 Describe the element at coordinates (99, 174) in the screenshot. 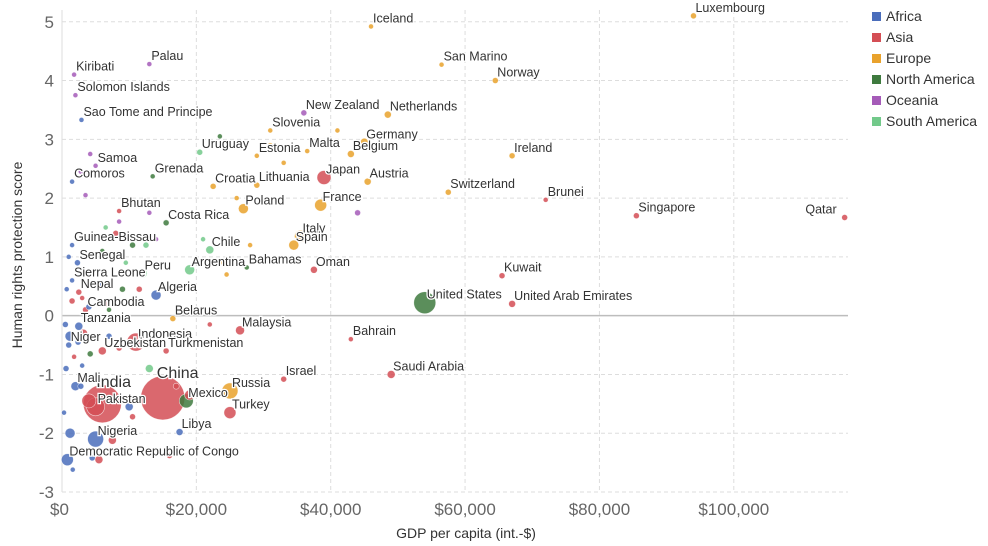

I see `point-label: Comoros` at that location.